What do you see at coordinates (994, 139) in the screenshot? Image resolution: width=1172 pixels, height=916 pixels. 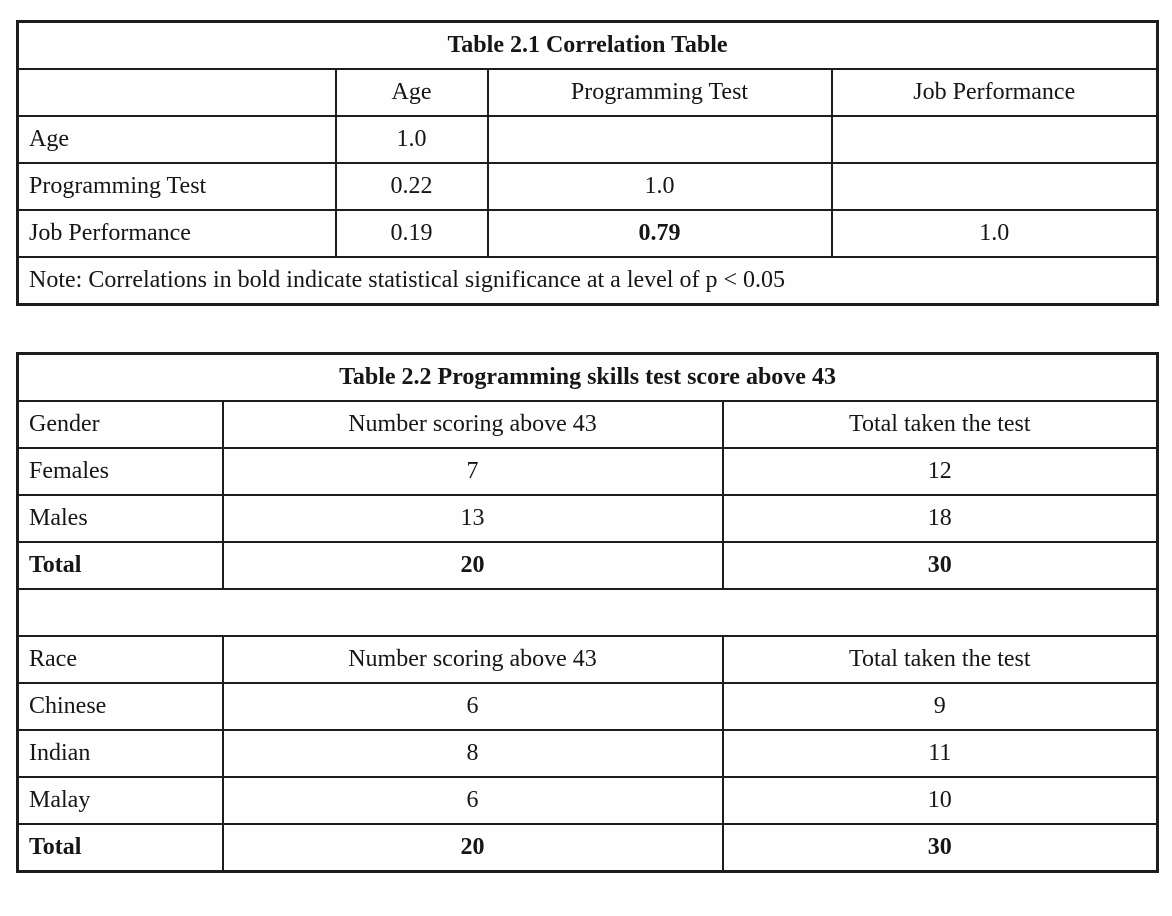 I see `corr-value-age-job` at bounding box center [994, 139].